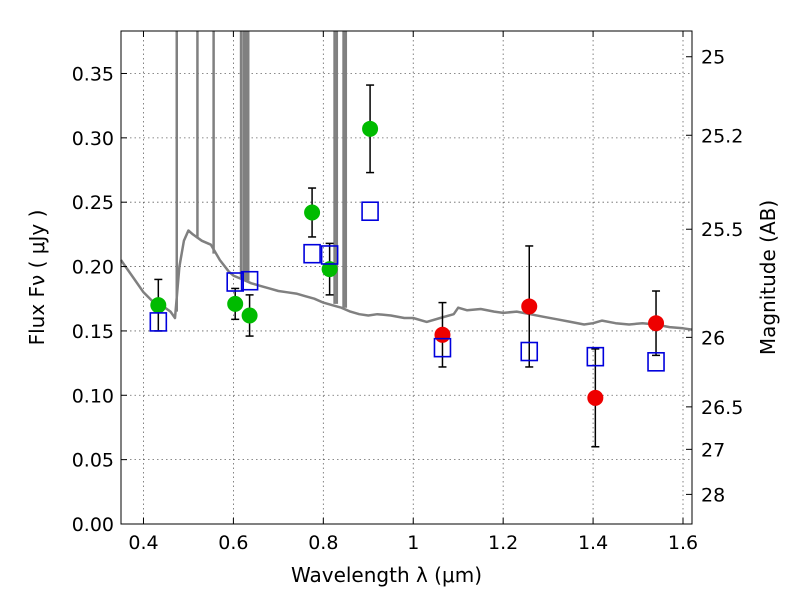 This screenshot has height=600, width=800. I want to click on x-axis-label: Wavelength λ (μm), so click(386, 575).